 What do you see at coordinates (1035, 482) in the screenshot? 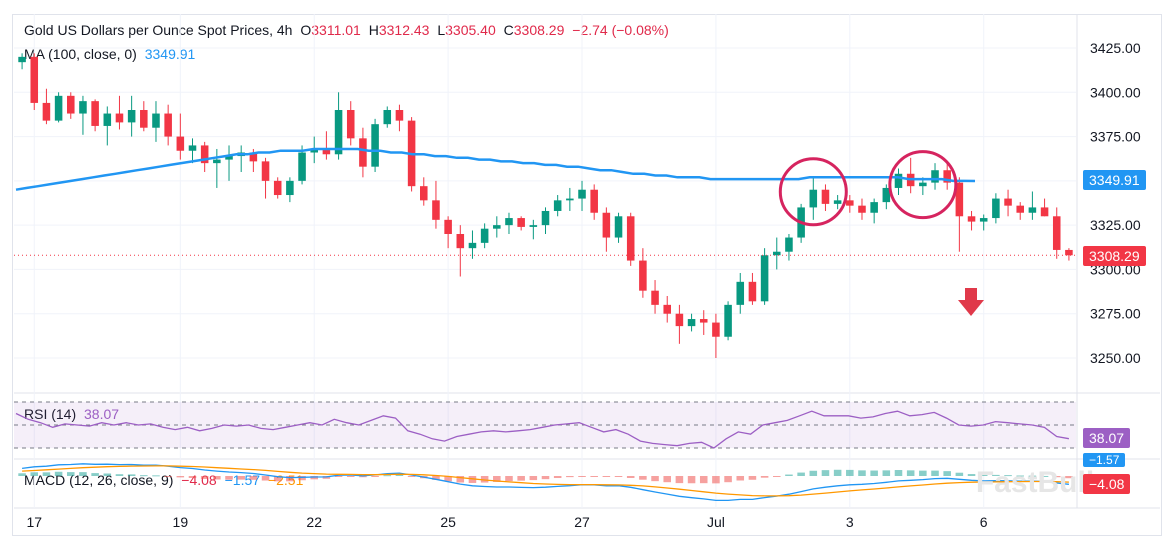
I see `watermark: FastBull` at bounding box center [1035, 482].